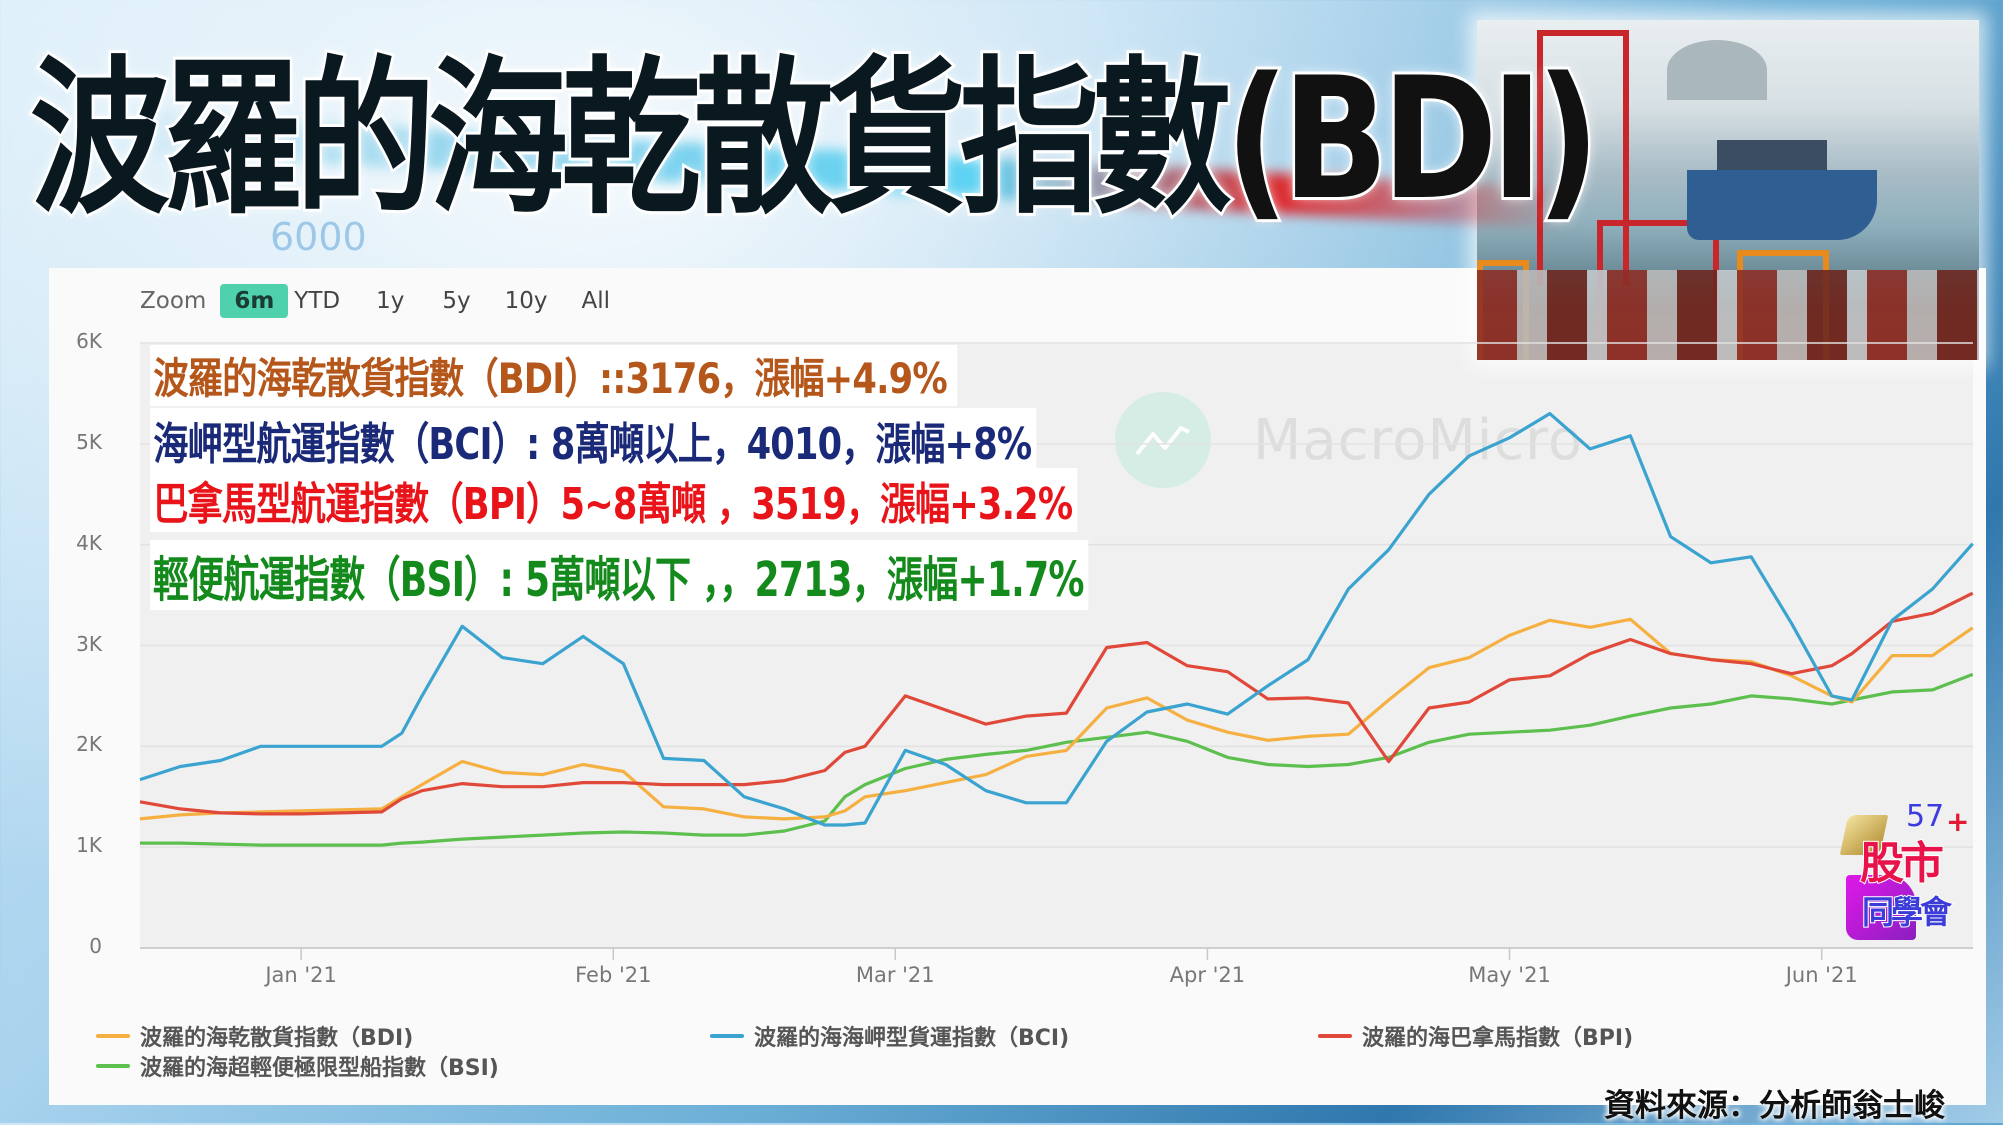  What do you see at coordinates (89, 341) in the screenshot?
I see `y-tick-label: 6K` at bounding box center [89, 341].